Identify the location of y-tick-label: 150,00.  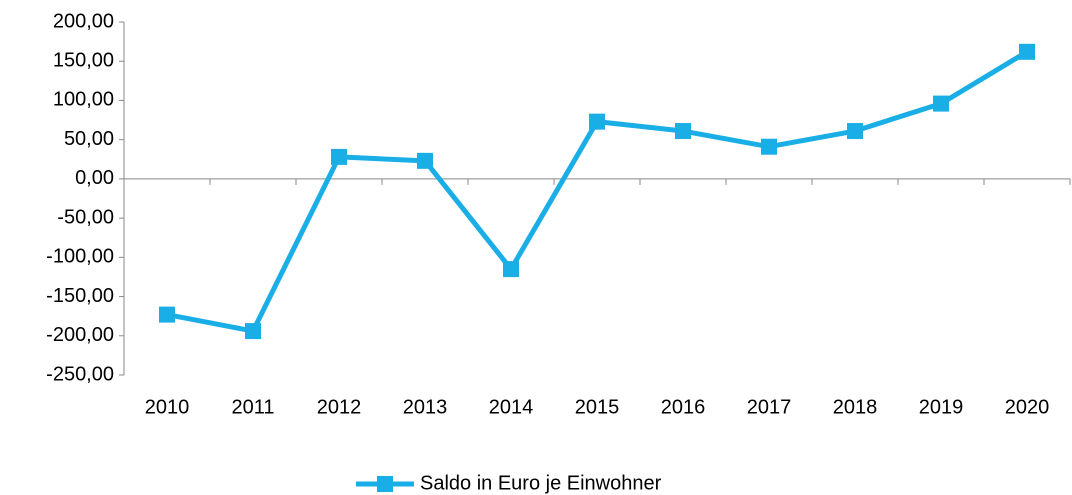
(83, 61).